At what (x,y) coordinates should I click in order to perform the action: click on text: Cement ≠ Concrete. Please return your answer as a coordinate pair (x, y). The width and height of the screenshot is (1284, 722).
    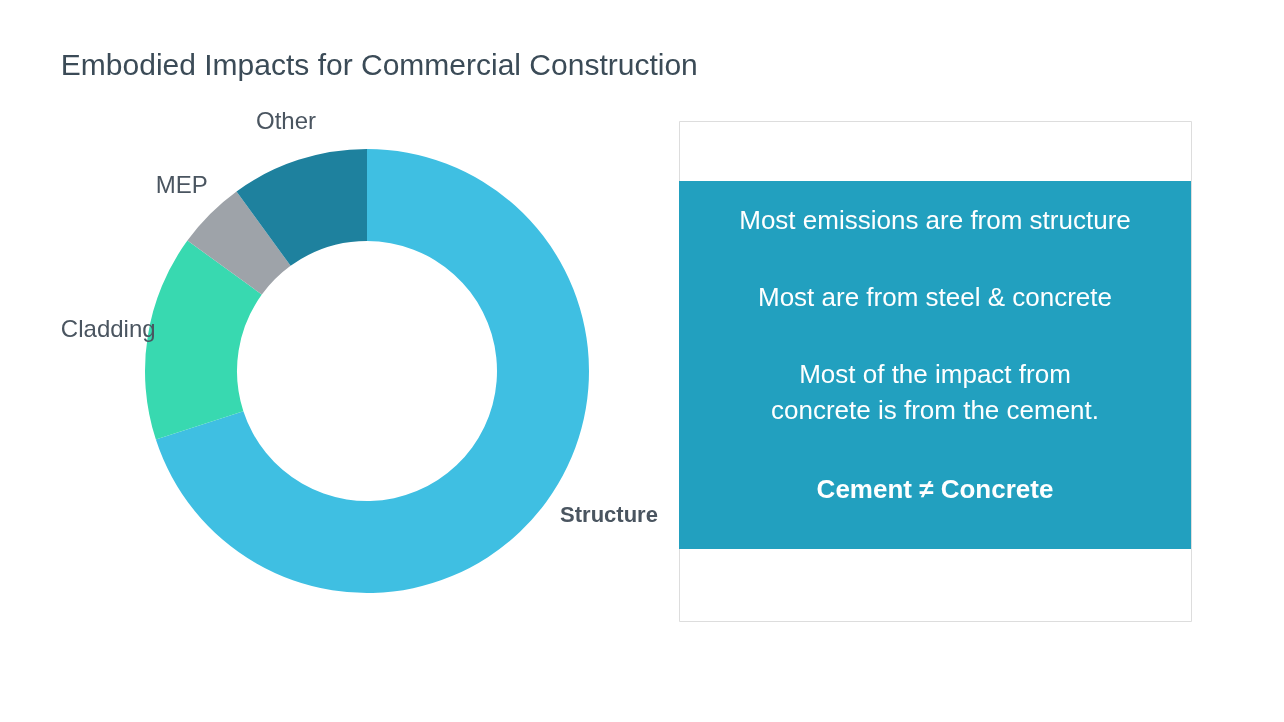
    Looking at the image, I should click on (935, 489).